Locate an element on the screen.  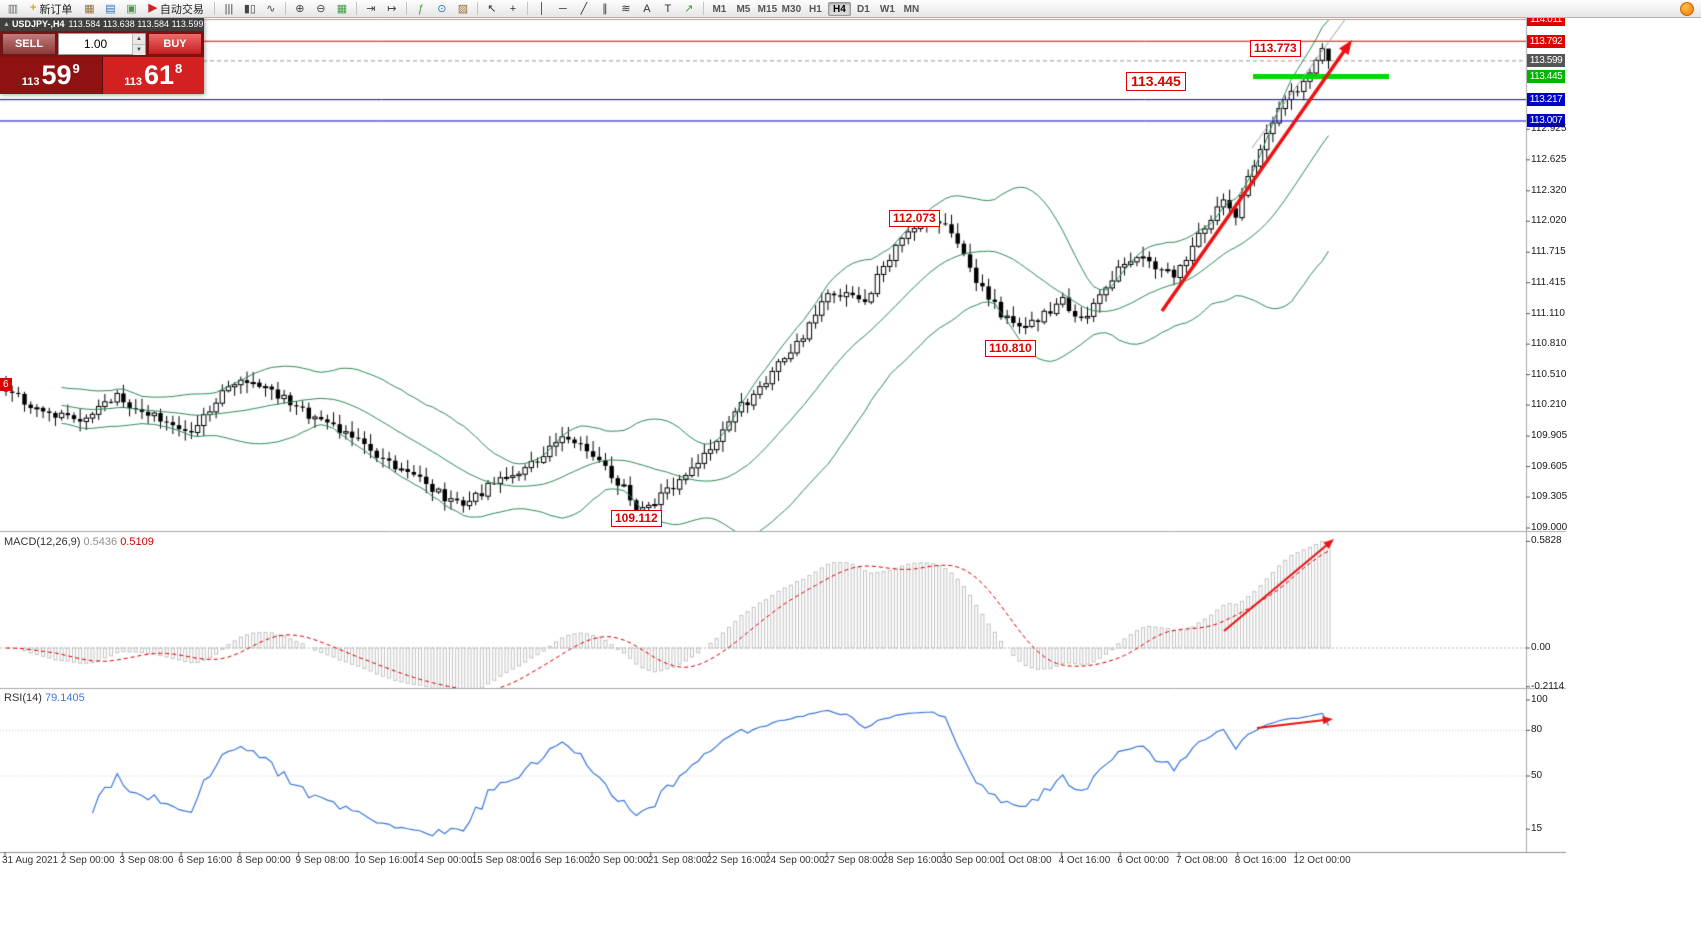
periods-icon: ⊙ is located at coordinates (442, 9).